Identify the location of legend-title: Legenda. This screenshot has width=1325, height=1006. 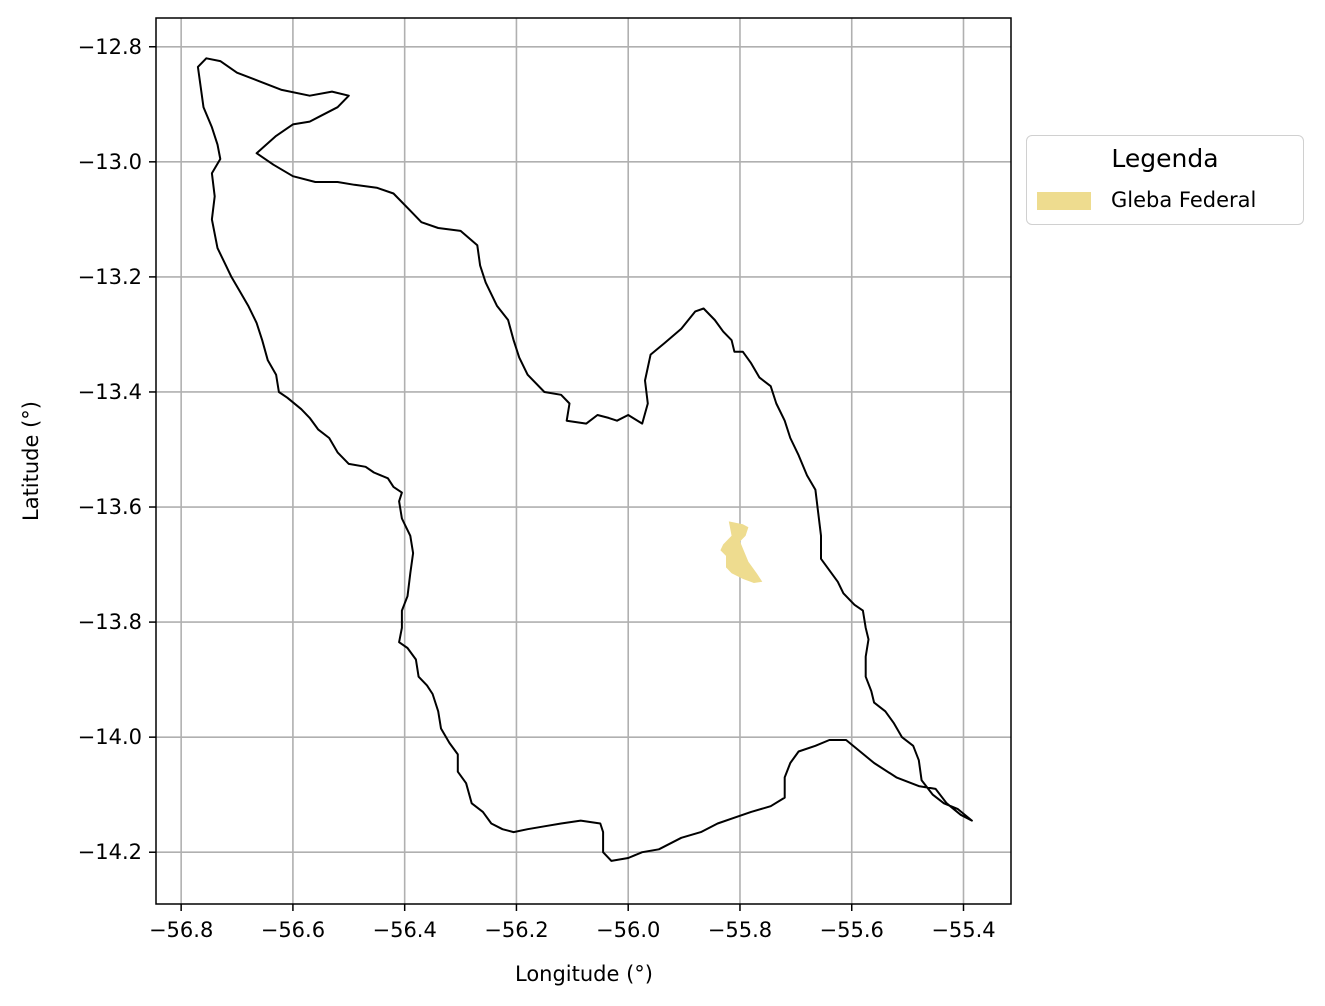
(1165, 158).